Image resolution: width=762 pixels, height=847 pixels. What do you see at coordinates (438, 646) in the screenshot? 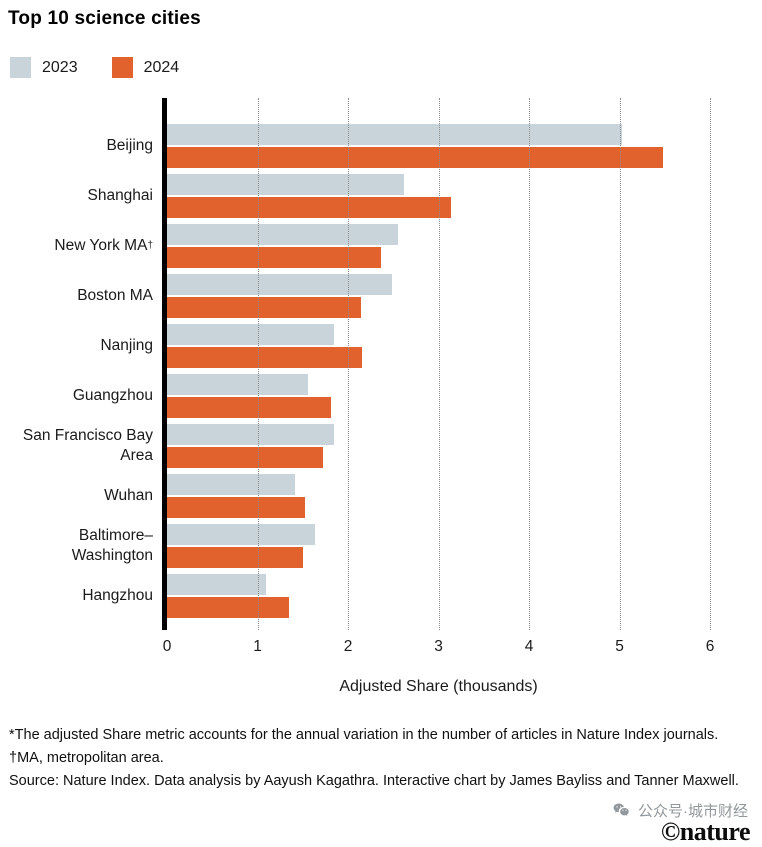
I see `x-tick-label: 3` at bounding box center [438, 646].